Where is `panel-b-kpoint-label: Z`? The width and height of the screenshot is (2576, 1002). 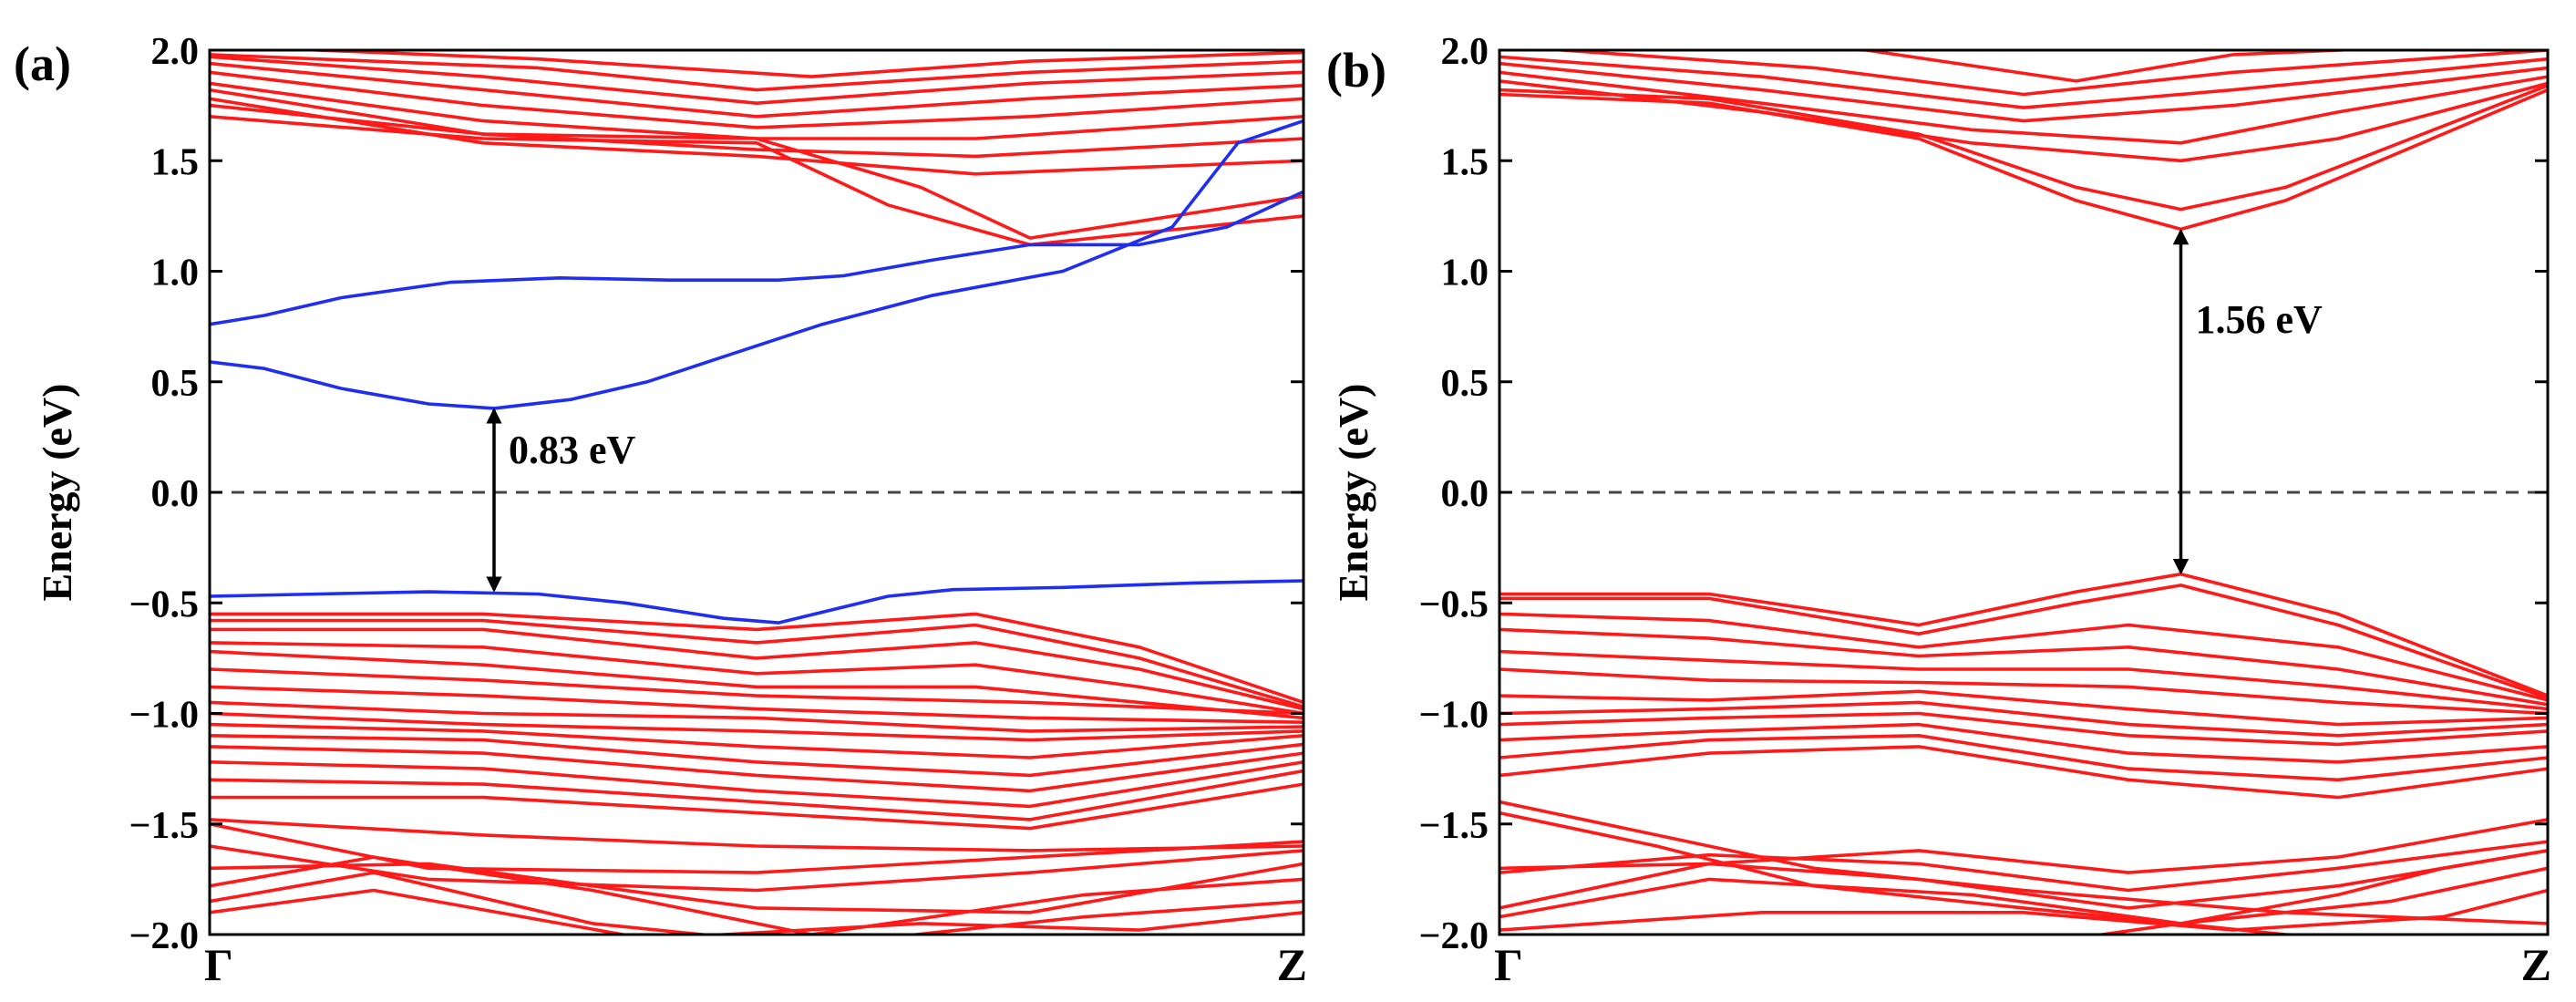
panel-b-kpoint-label: Z is located at coordinates (2536, 964).